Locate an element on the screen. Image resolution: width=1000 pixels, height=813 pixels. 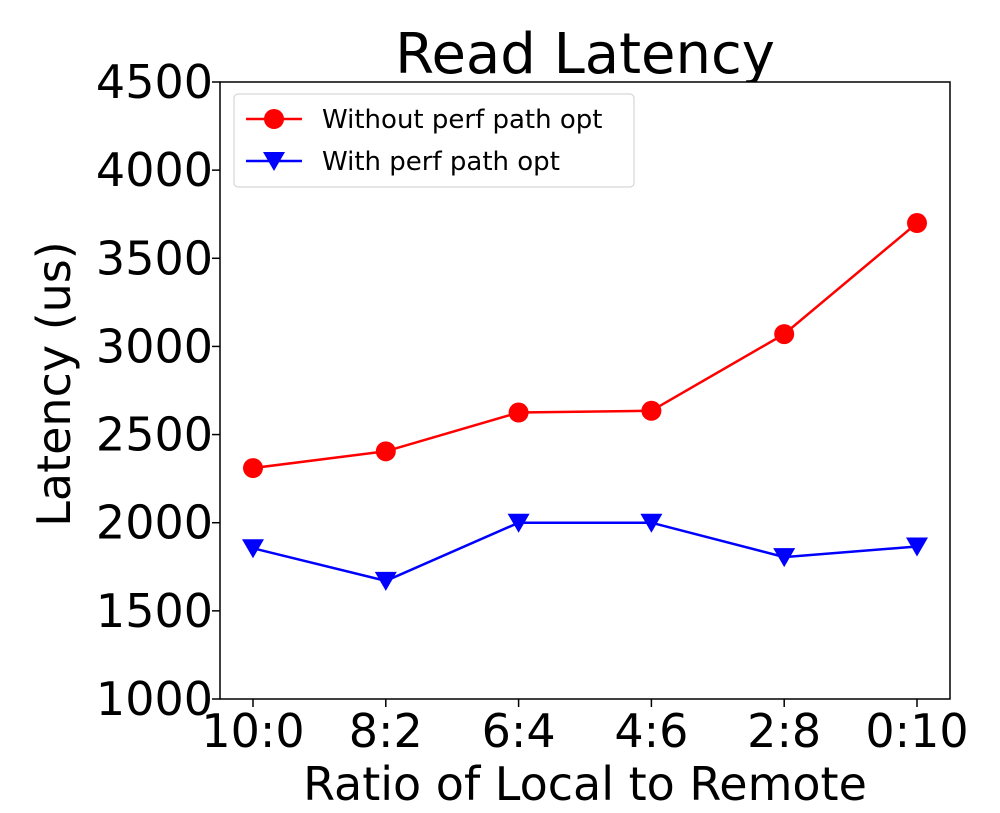
y-tick-label: 4500 is located at coordinates (154, 82).